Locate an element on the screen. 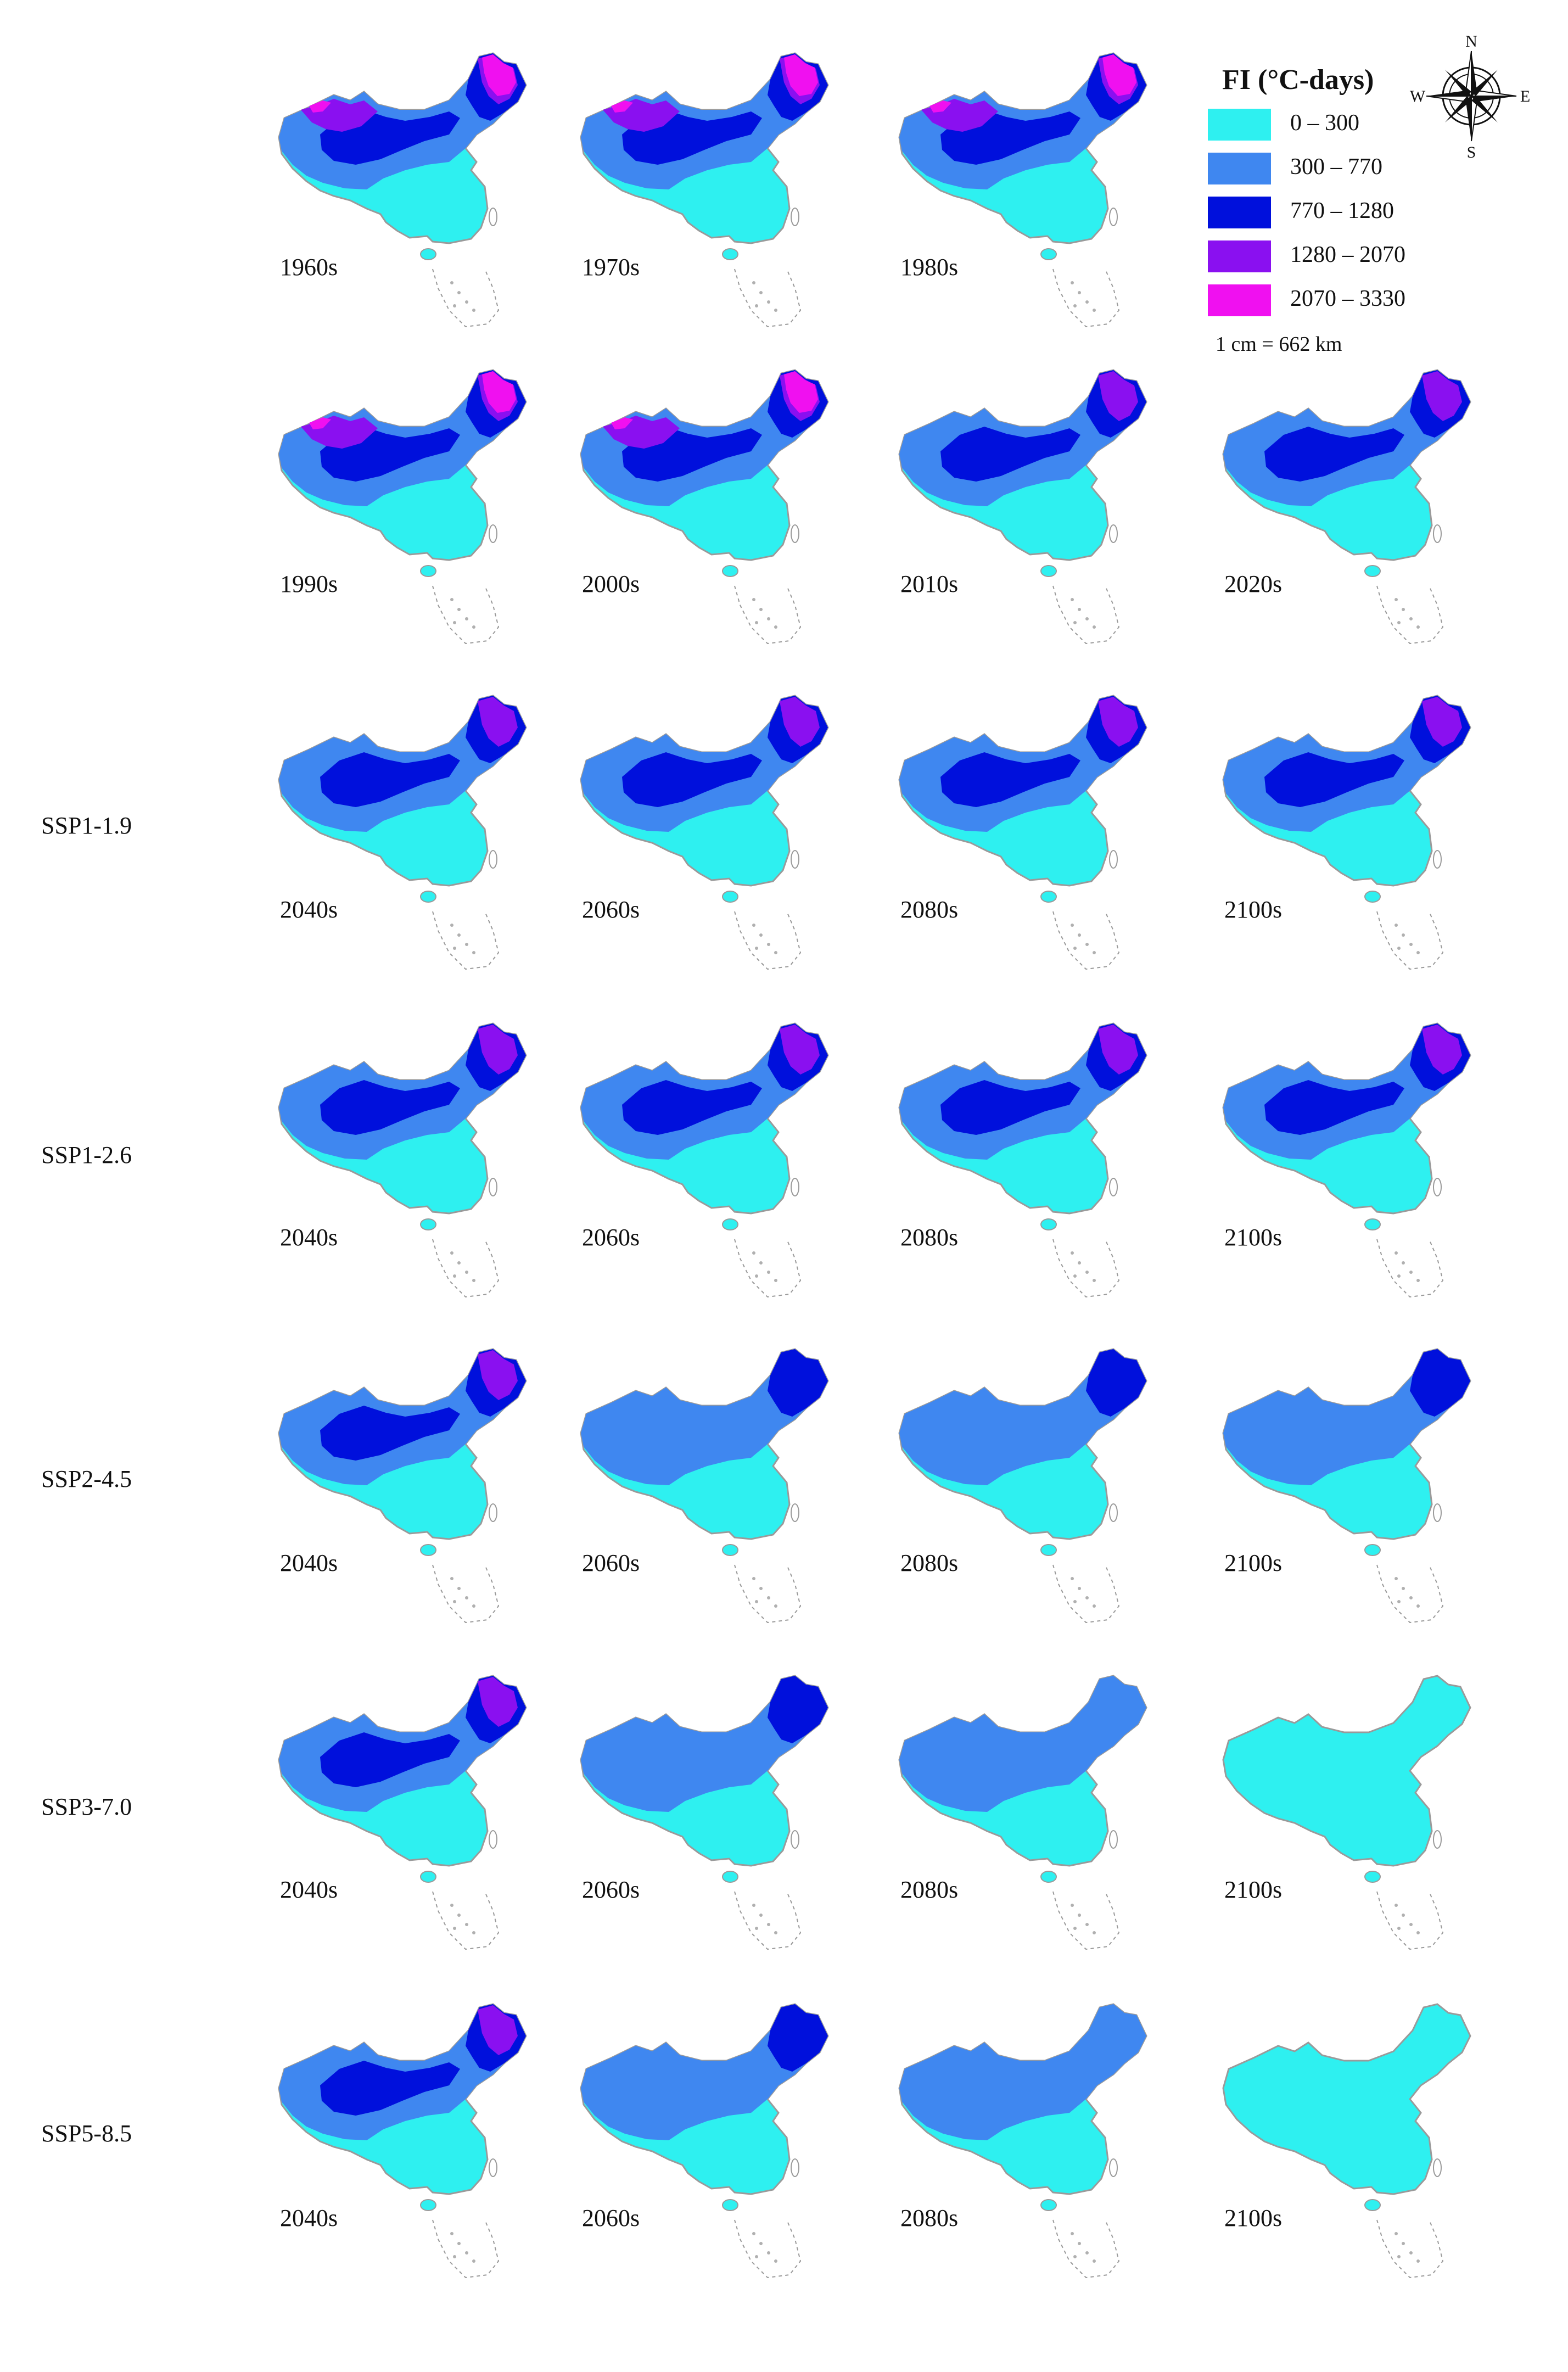  scenario-label: SSP5-8.5 is located at coordinates (86, 2133).